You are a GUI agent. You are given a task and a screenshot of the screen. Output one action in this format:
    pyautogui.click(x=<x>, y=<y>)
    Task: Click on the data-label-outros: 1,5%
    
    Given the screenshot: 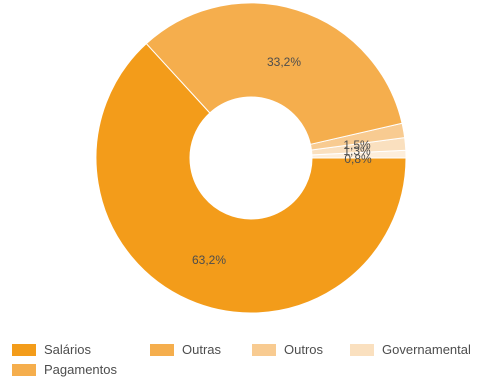 What is the action you would take?
    pyautogui.click(x=357, y=145)
    